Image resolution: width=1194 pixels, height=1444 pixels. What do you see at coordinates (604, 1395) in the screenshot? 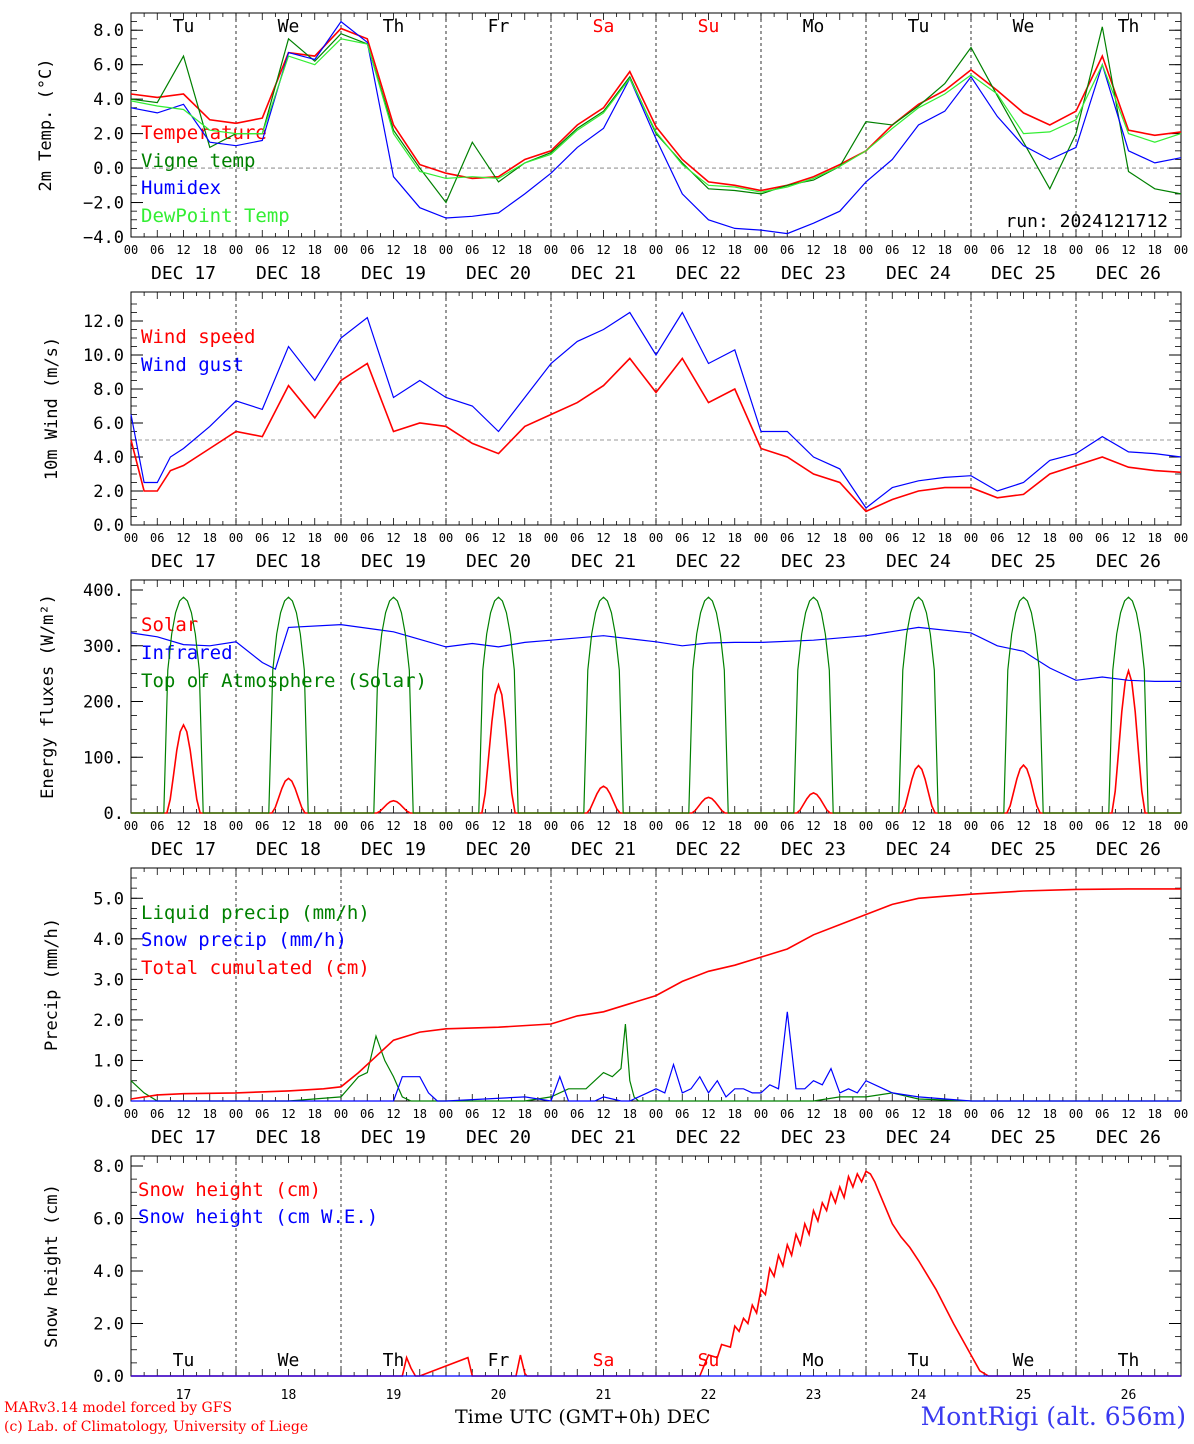
I see `day-number-label: 21` at bounding box center [604, 1395].